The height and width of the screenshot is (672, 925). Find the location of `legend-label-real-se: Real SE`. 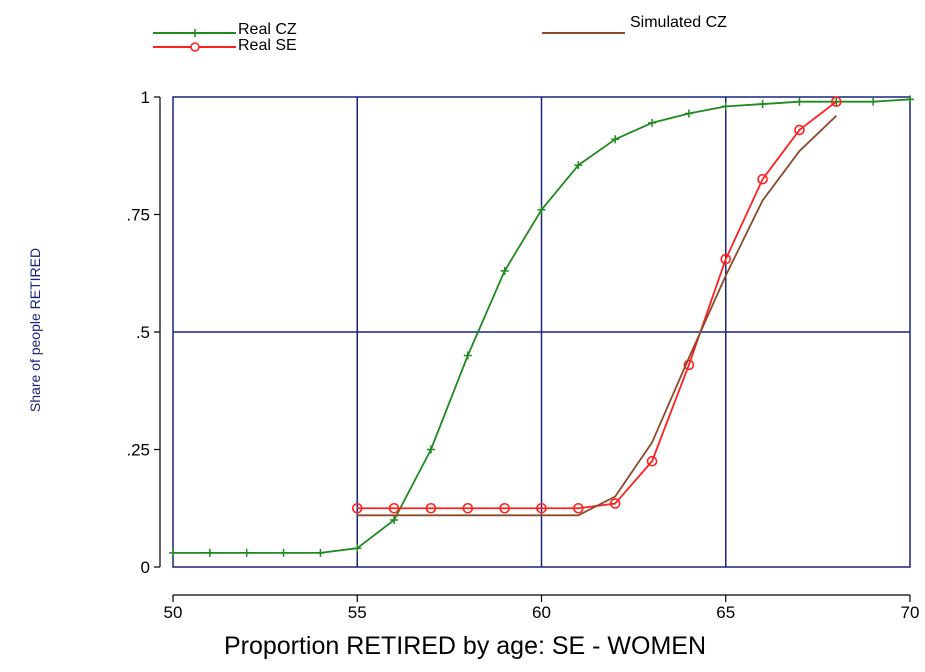

legend-label-real-se: Real SE is located at coordinates (267, 45).